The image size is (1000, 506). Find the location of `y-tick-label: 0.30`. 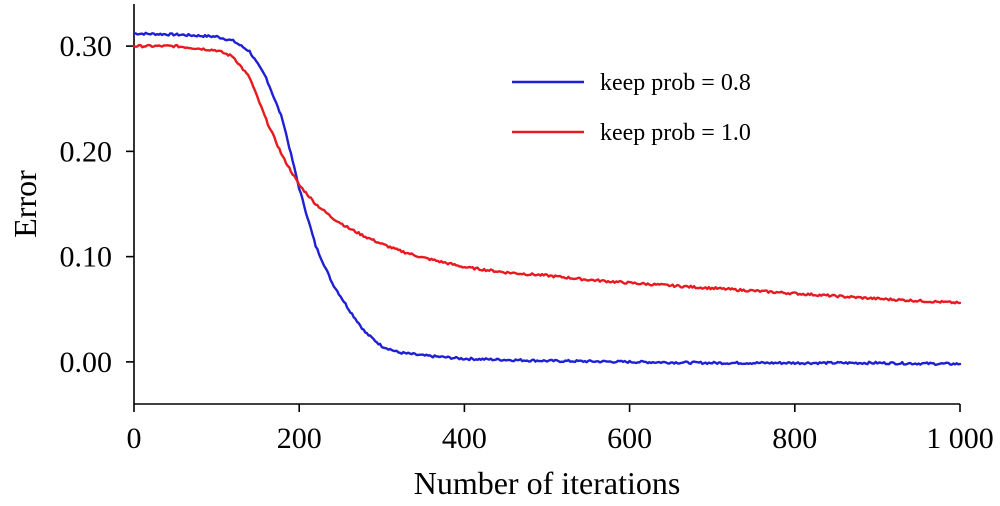

y-tick-label: 0.30 is located at coordinates (86, 46).